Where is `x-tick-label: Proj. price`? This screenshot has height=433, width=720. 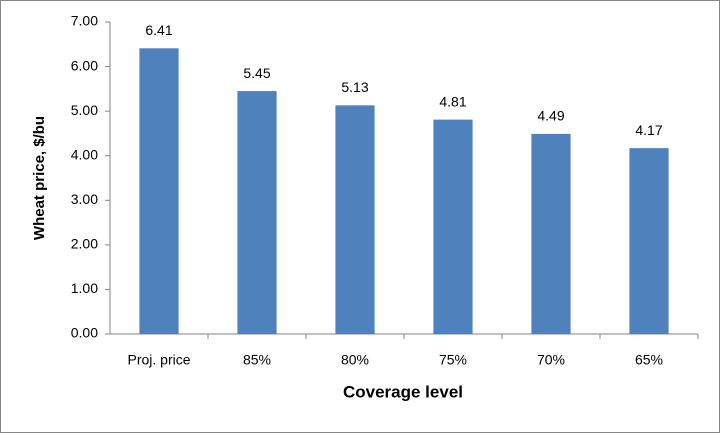
x-tick-label: Proj. price is located at coordinates (158, 360).